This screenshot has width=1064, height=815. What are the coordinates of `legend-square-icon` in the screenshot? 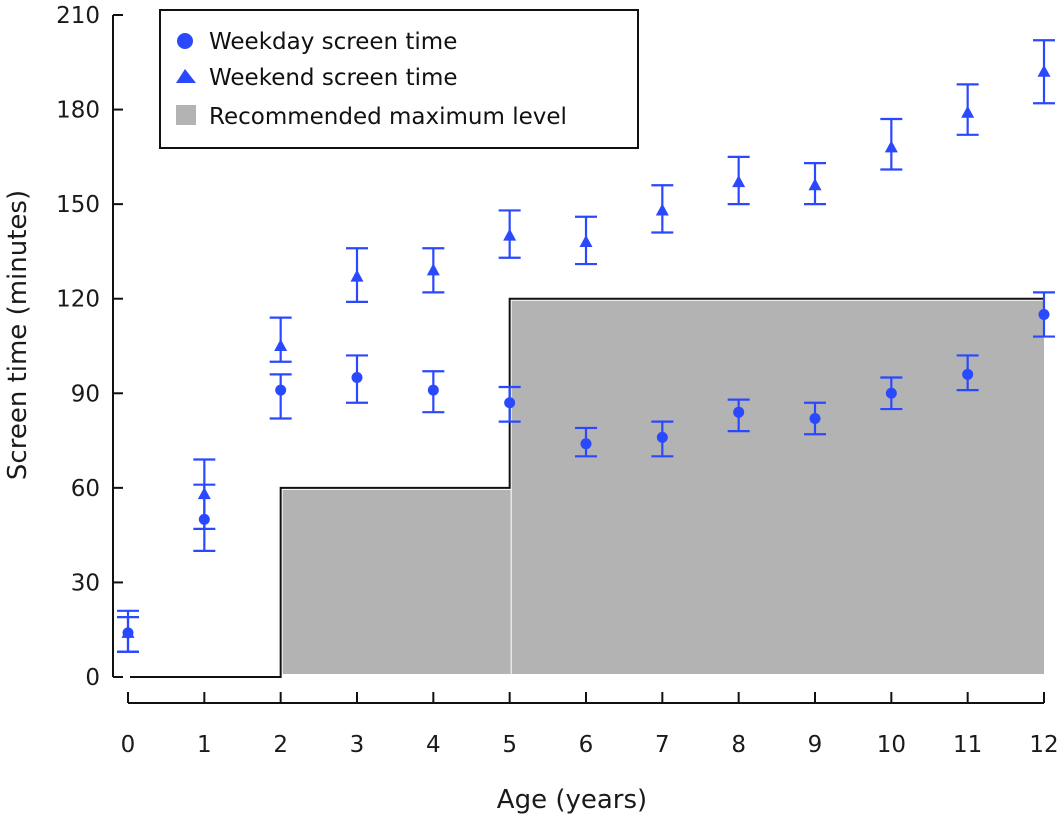 It's located at (186, 115).